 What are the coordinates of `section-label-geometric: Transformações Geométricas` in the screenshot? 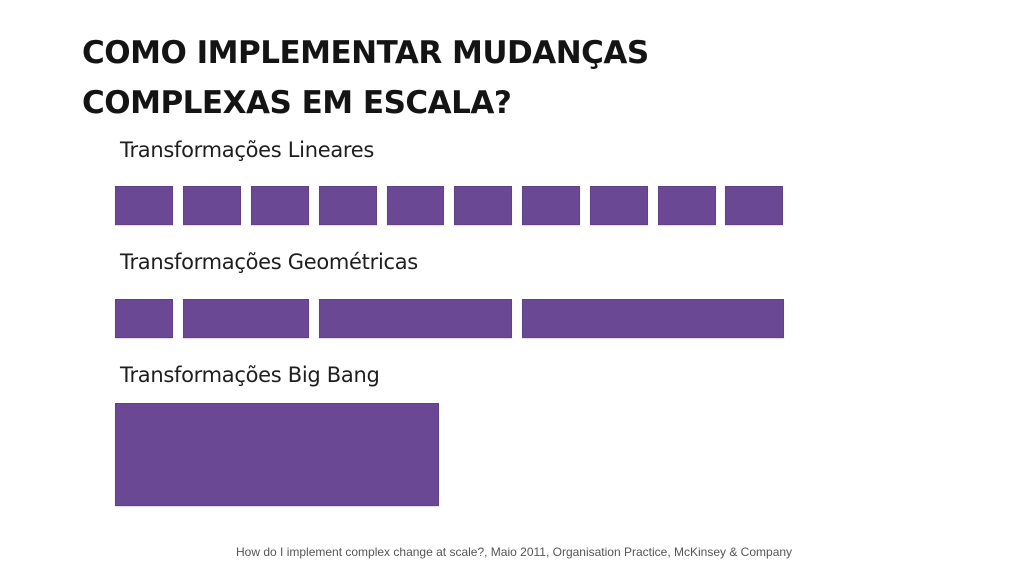 It's located at (269, 262).